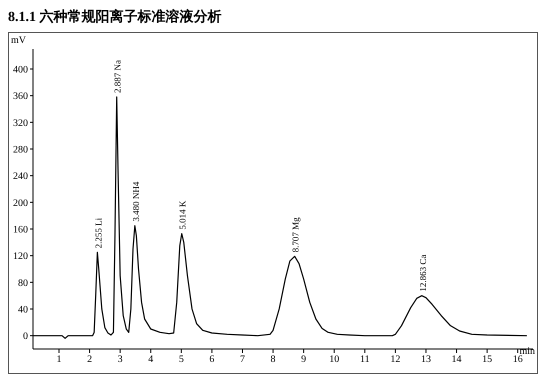 This screenshot has width=554, height=386. I want to click on y-tick-label: 400, so click(20, 70).